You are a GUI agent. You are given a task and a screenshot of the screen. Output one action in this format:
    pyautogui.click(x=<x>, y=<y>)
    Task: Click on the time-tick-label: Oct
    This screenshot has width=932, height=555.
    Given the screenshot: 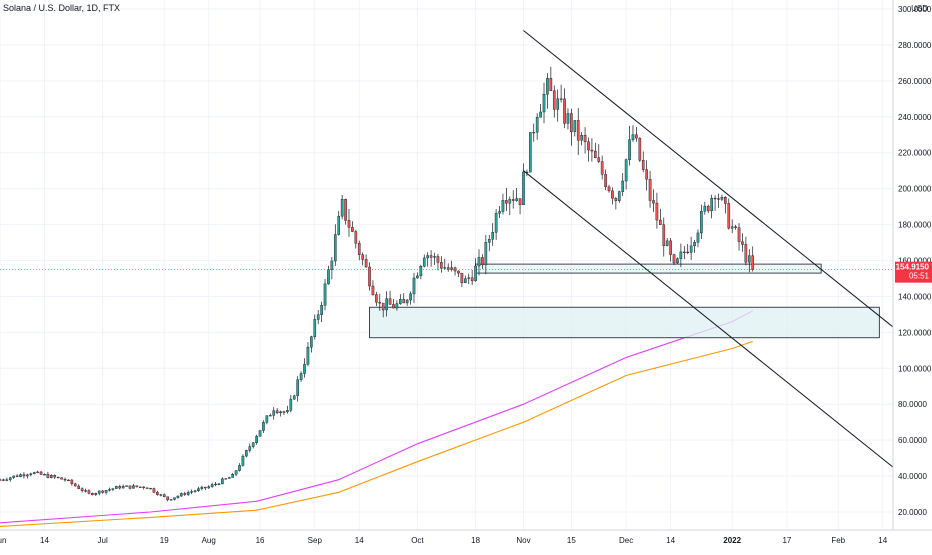 What is the action you would take?
    pyautogui.click(x=417, y=540)
    